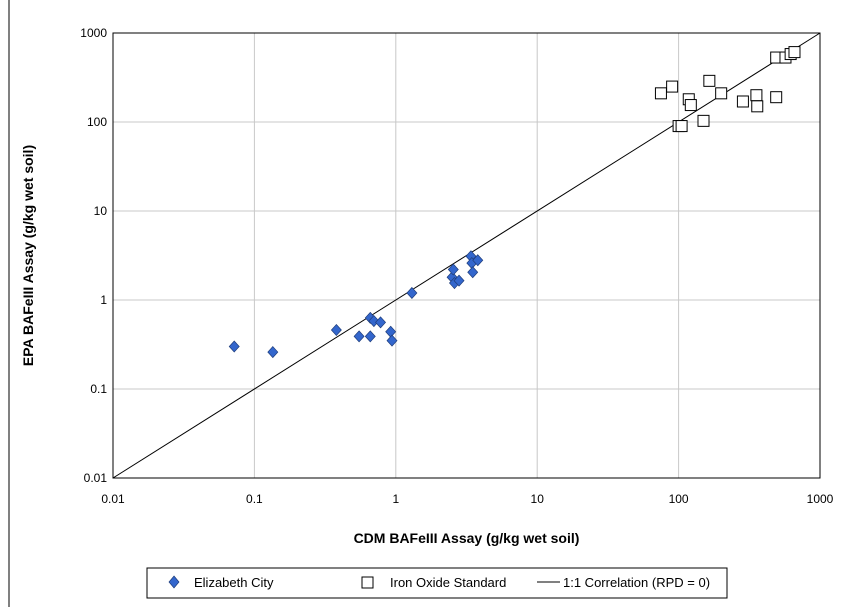 Image resolution: width=846 pixels, height=607 pixels. What do you see at coordinates (448, 582) in the screenshot?
I see `legend-label-iron-oxide: Iron Oxide Standard` at bounding box center [448, 582].